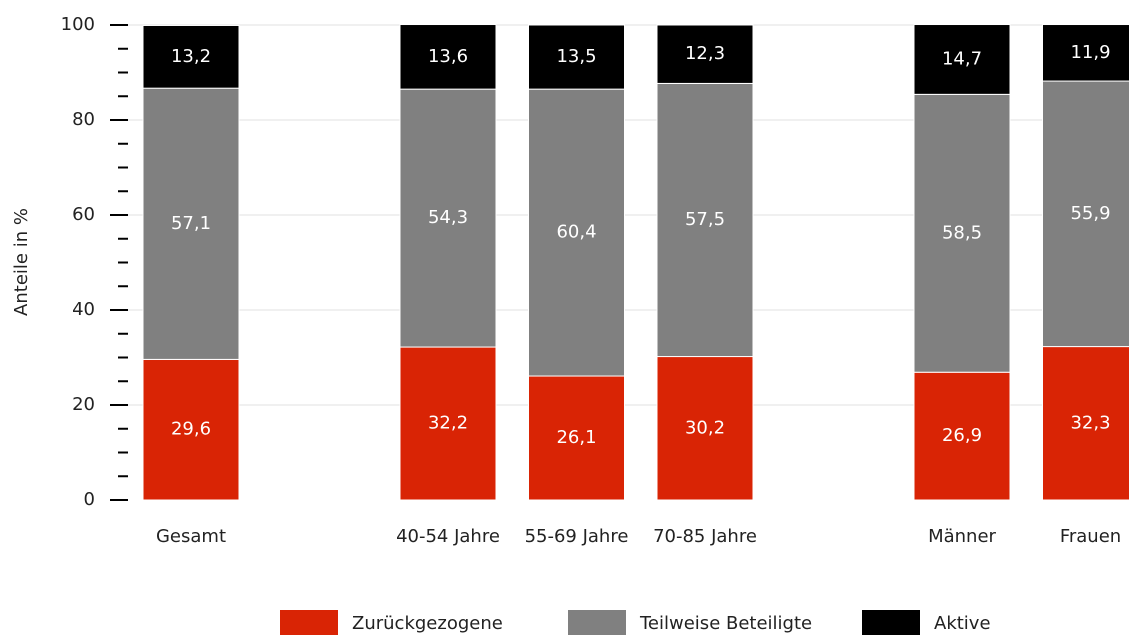 The width and height of the screenshot is (1129, 635). I want to click on value-label: 12,3, so click(705, 53).